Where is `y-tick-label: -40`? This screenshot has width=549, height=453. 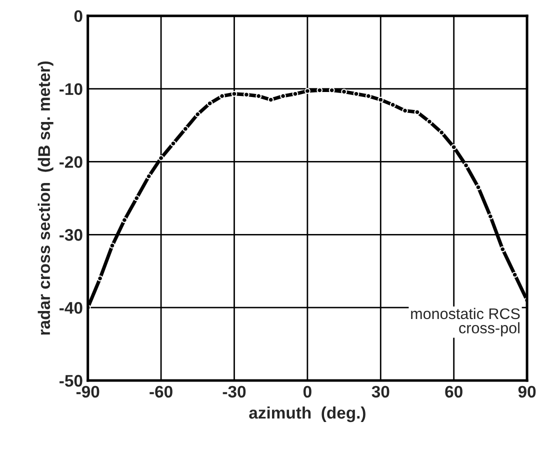 y-tick-label: -40 is located at coordinates (71, 308).